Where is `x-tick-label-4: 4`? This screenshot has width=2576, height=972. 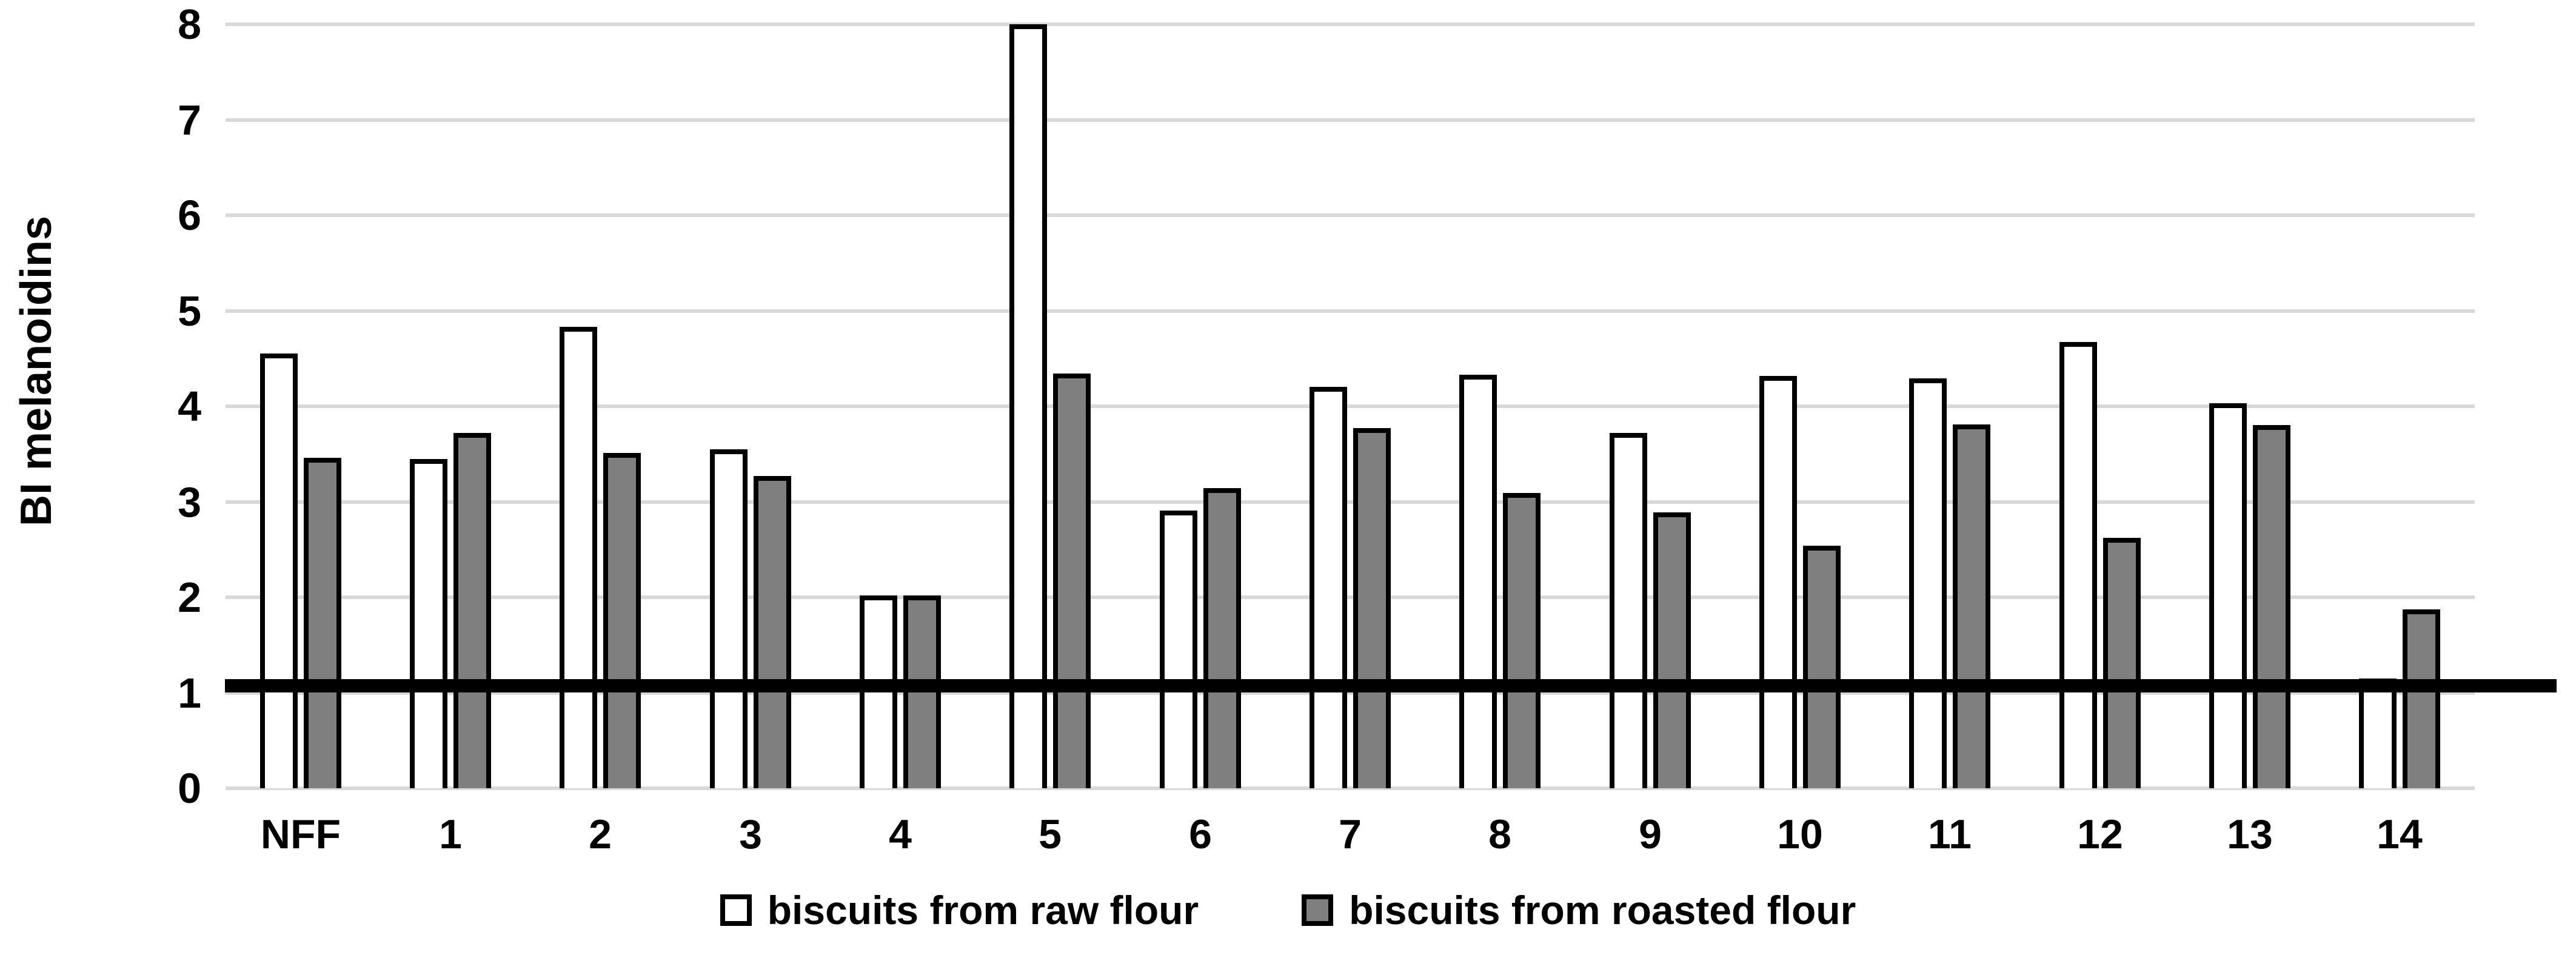 x-tick-label-4: 4 is located at coordinates (900, 834).